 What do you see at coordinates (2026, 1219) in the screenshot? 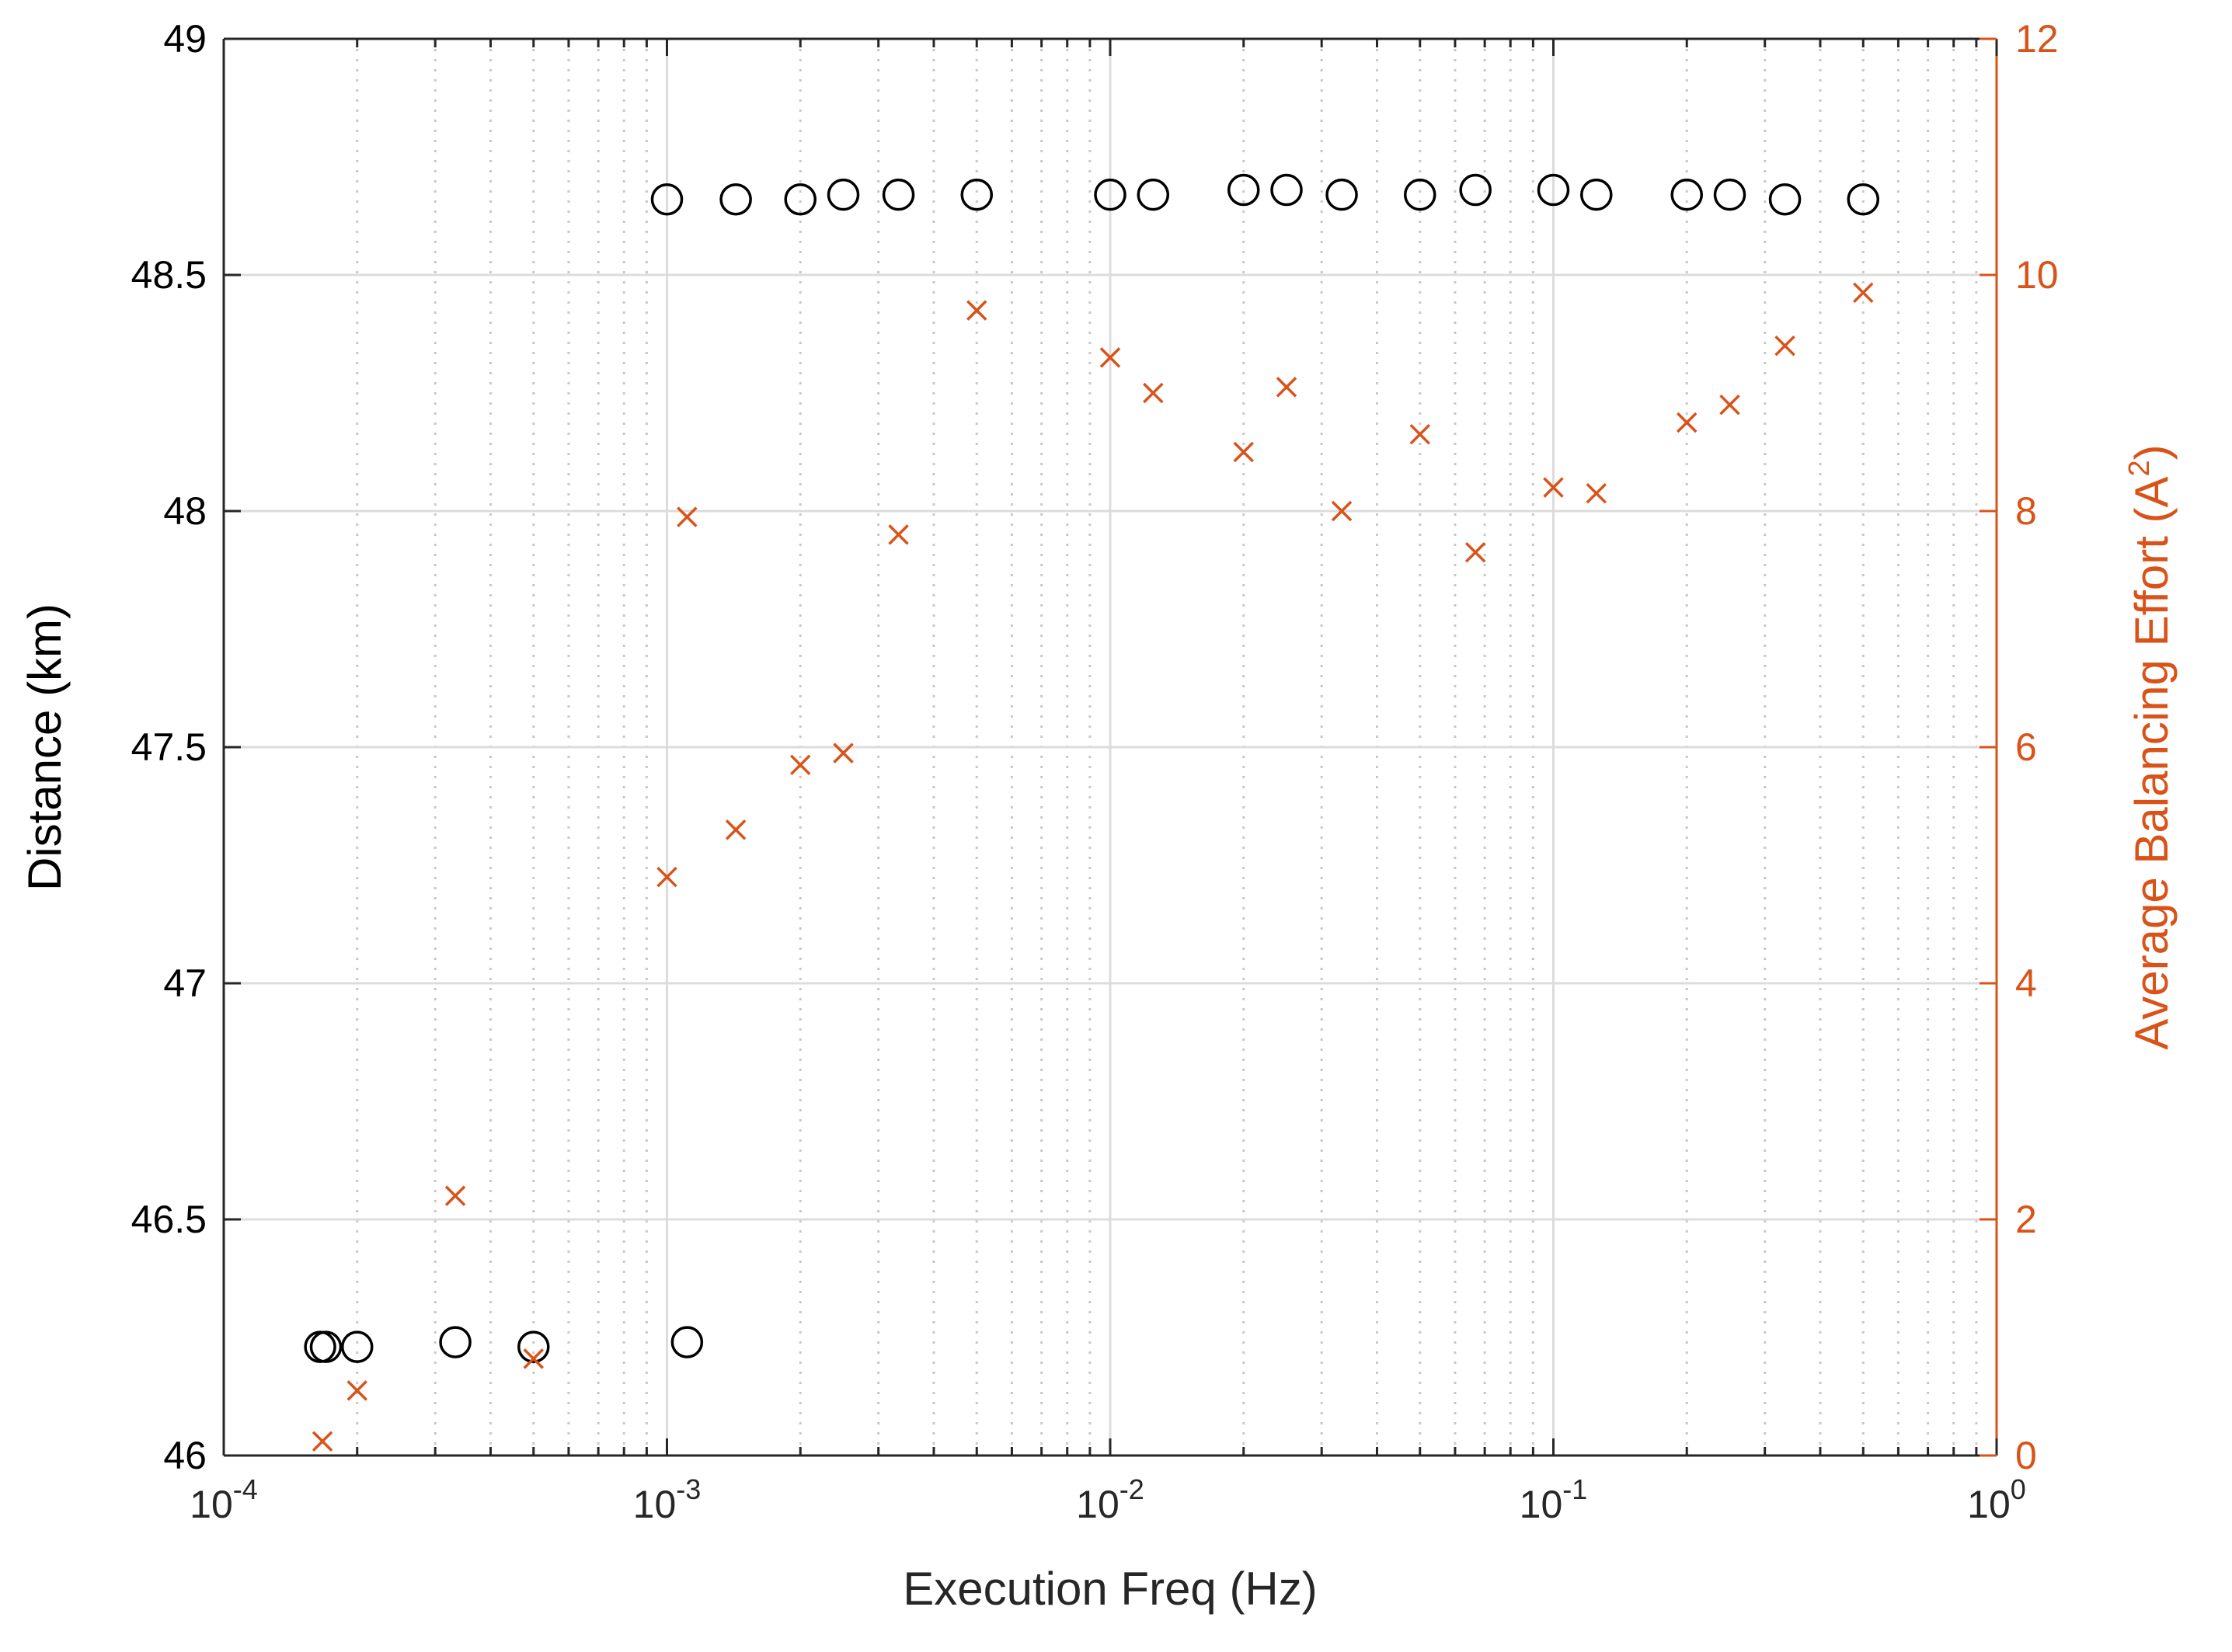
I see `y-right-tick-label: 2` at bounding box center [2026, 1219].